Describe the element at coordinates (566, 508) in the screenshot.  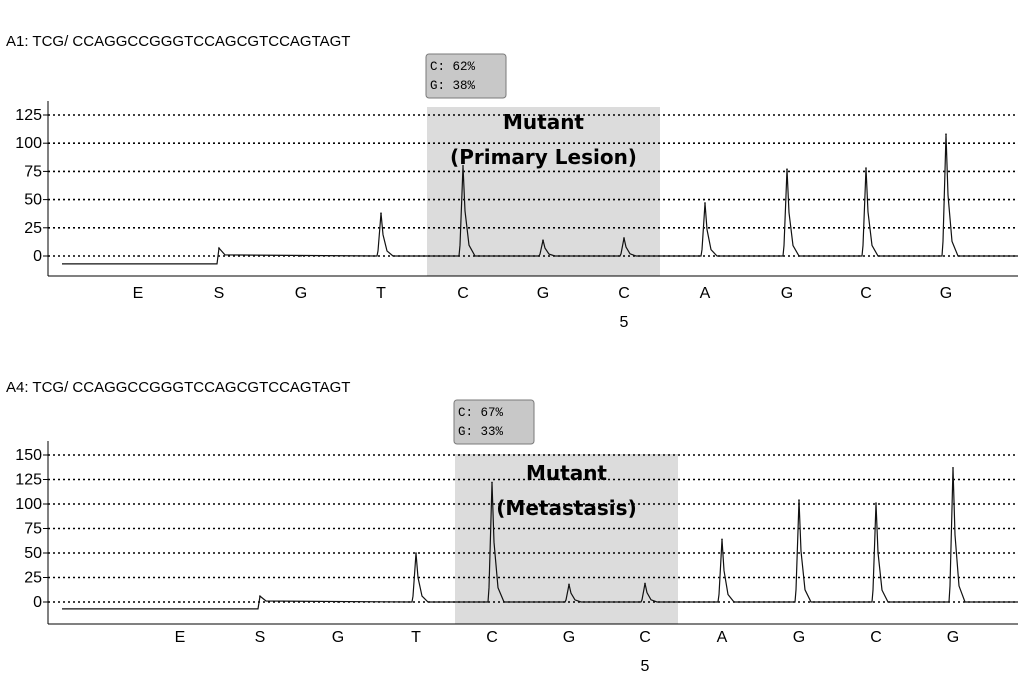
I see `mutant-annotation: (Metastasis)` at that location.